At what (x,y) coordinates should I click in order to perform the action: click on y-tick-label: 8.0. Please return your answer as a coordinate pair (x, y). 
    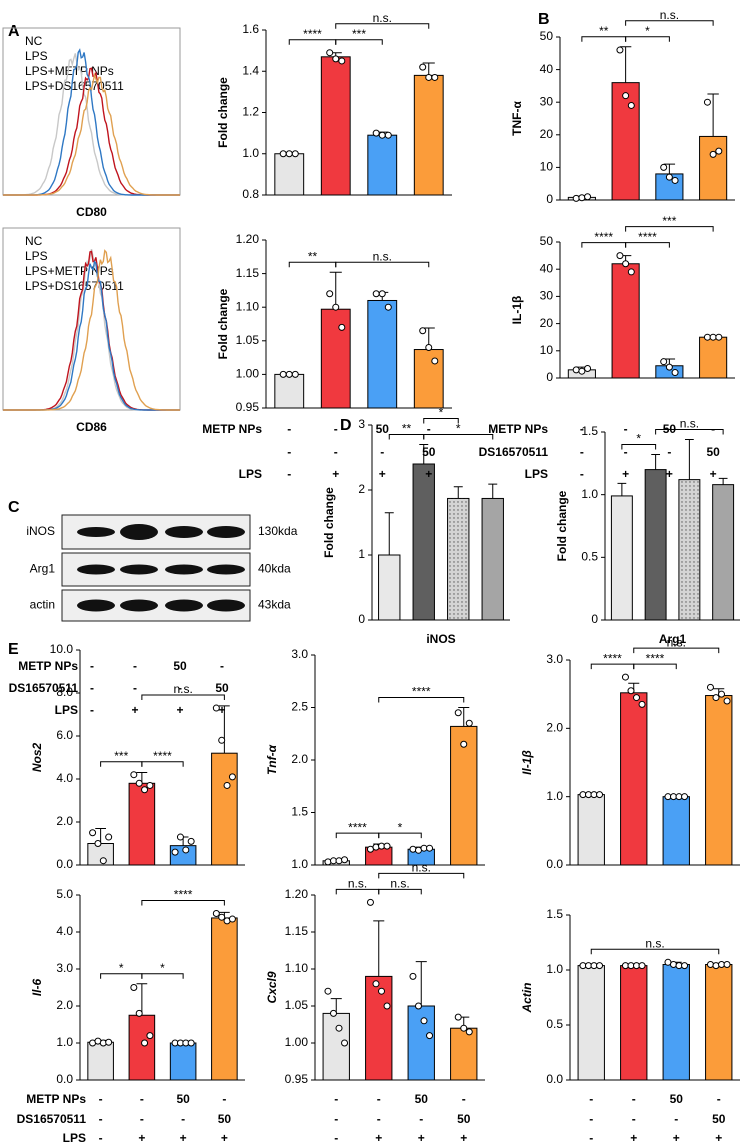
    Looking at the image, I should click on (64, 692).